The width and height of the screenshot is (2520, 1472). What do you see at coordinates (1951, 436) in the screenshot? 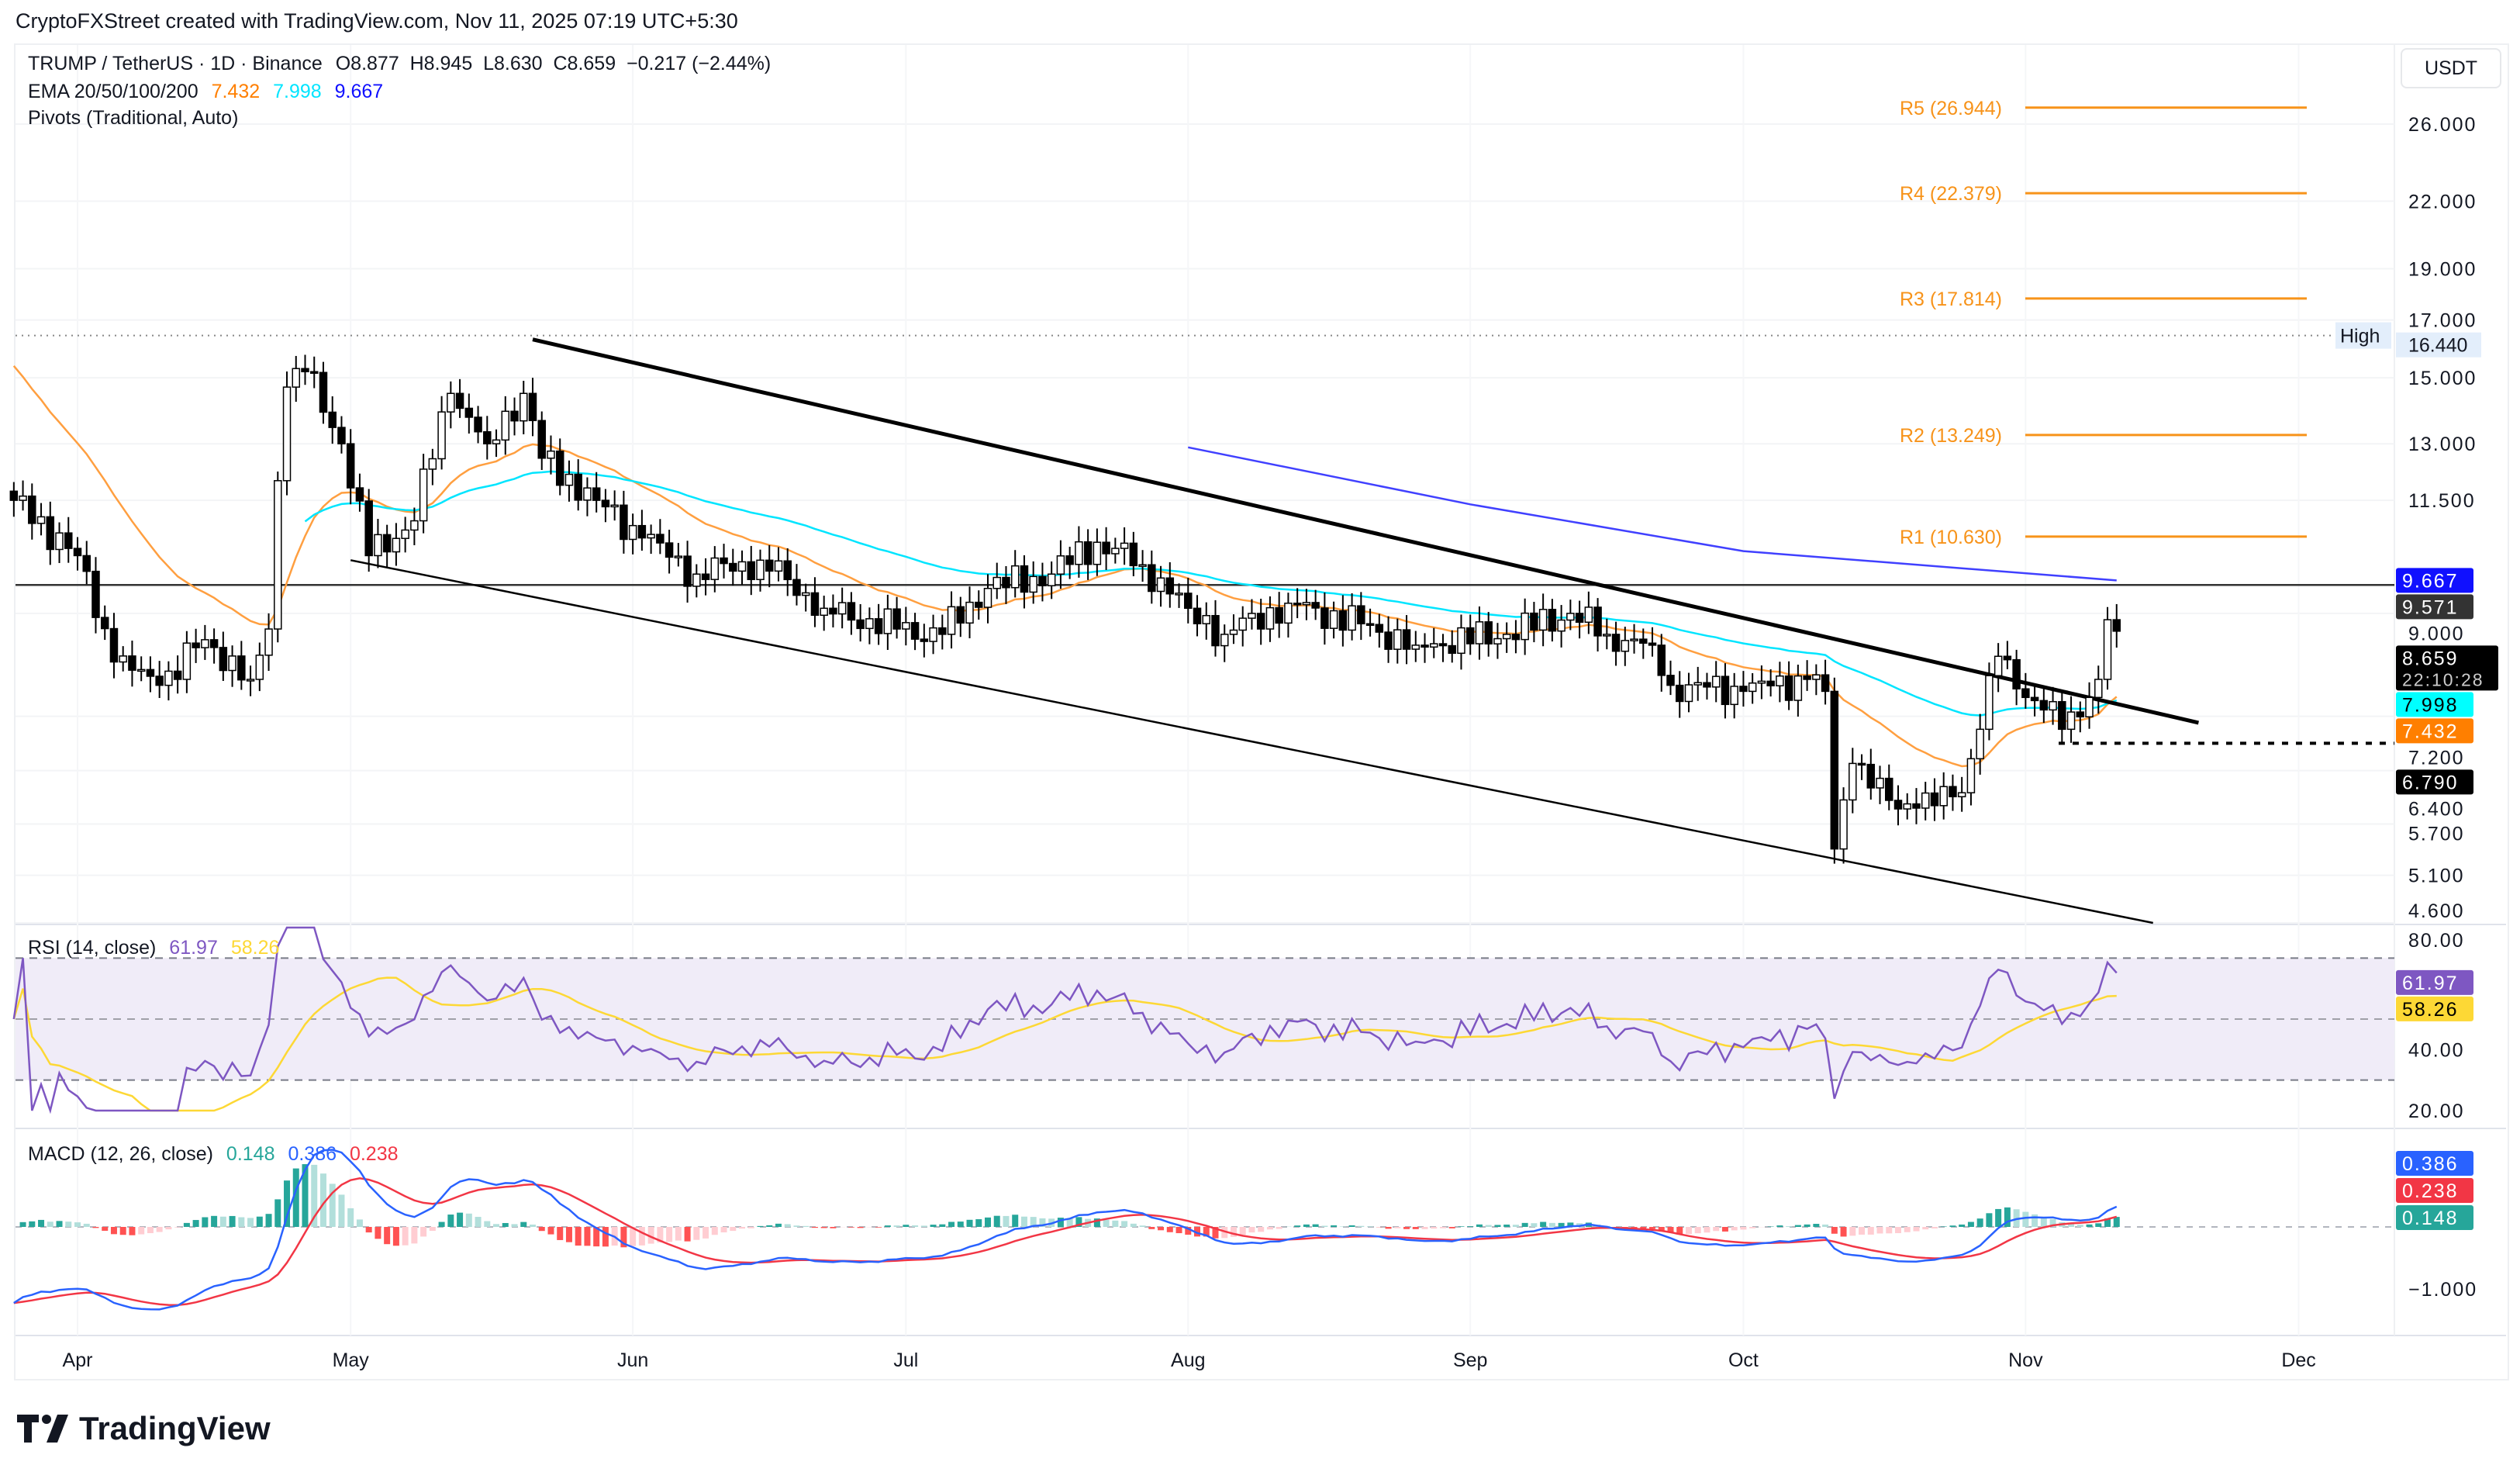
I see `pivot-label: R2 (13.249)` at bounding box center [1951, 436].